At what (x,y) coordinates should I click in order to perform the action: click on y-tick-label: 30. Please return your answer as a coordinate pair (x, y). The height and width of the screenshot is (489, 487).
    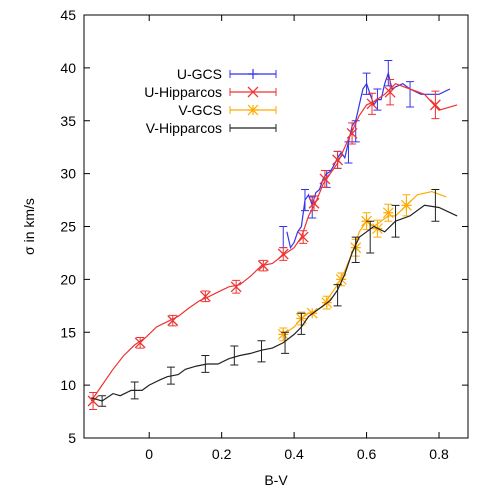
    Looking at the image, I should click on (68, 174).